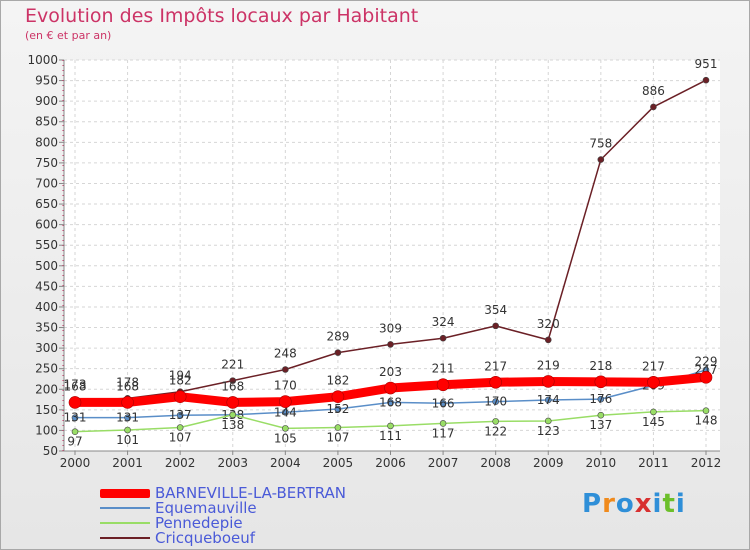 This screenshot has width=750, height=550. What do you see at coordinates (653, 91) in the screenshot?
I see `data-label: 886` at bounding box center [653, 91].